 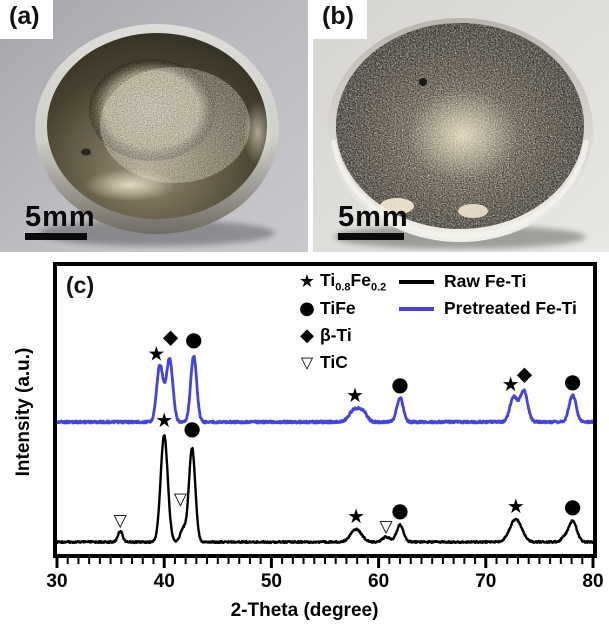 I want to click on panel-a-scale-line, so click(x=56, y=236).